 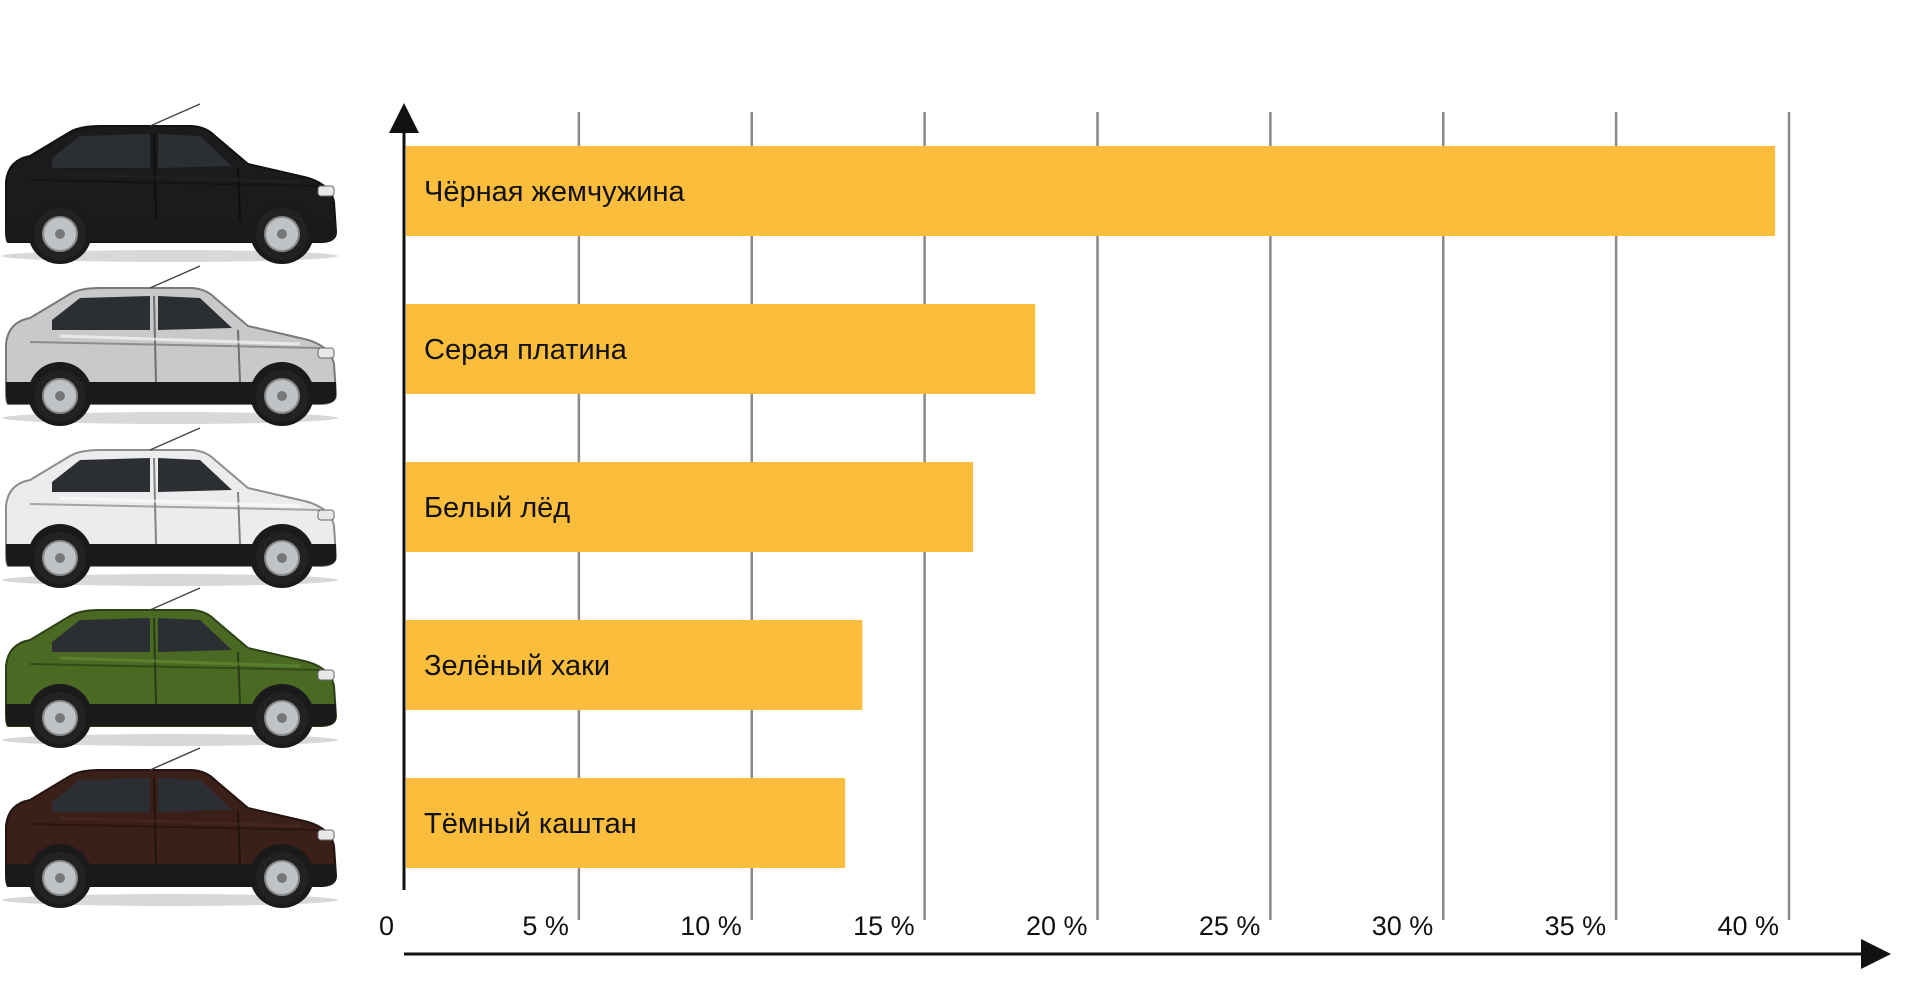 I want to click on suv-silver-icon, so click(x=170, y=345).